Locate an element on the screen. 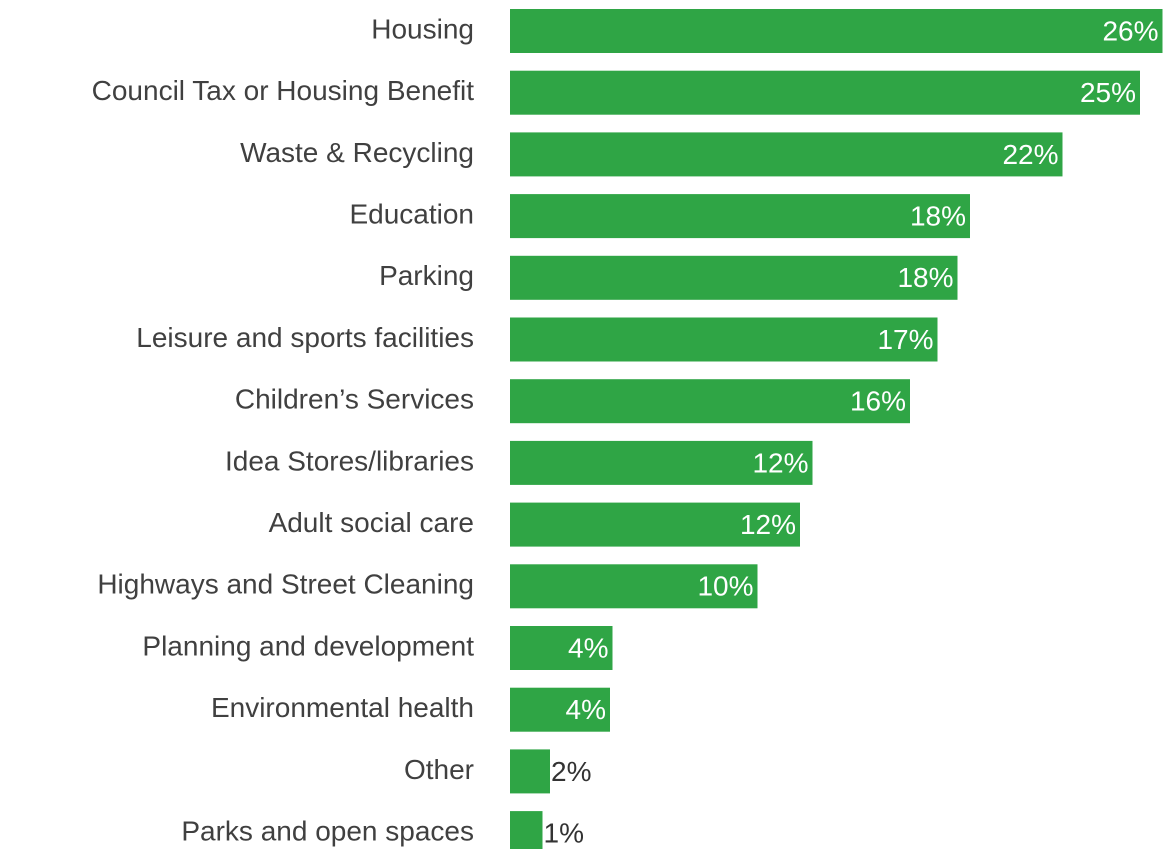  category-label: Leisure and sports facilities is located at coordinates (305, 337).